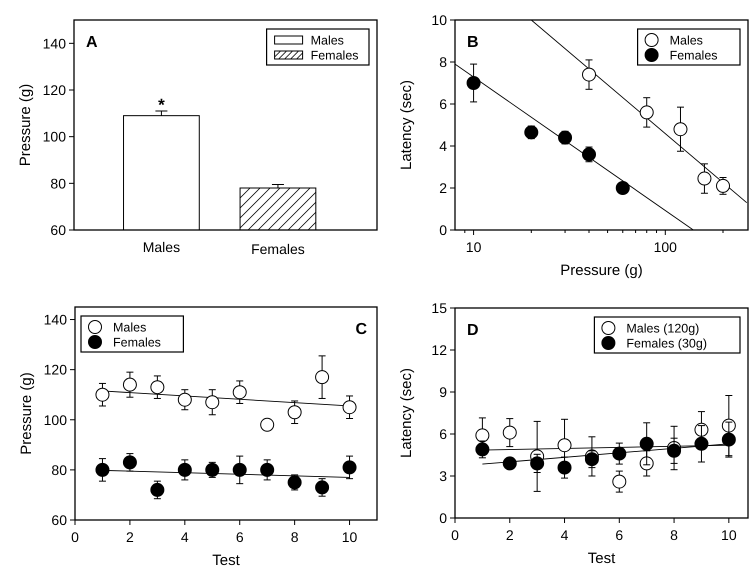 This screenshot has width=749, height=571. What do you see at coordinates (473, 42) in the screenshot?
I see `annotation: B` at bounding box center [473, 42].